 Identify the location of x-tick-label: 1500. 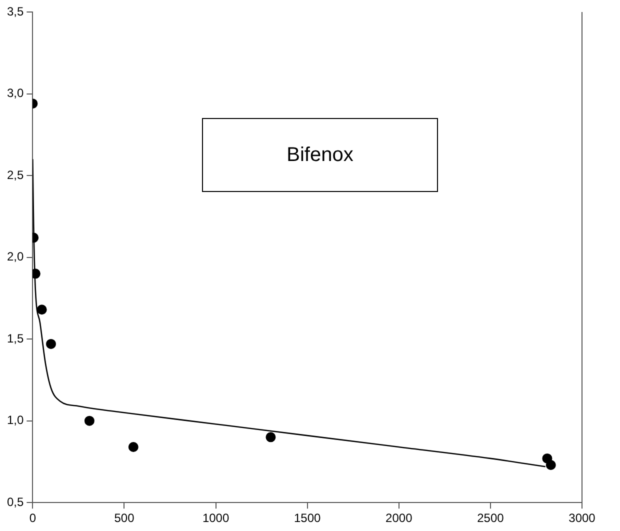
(308, 518).